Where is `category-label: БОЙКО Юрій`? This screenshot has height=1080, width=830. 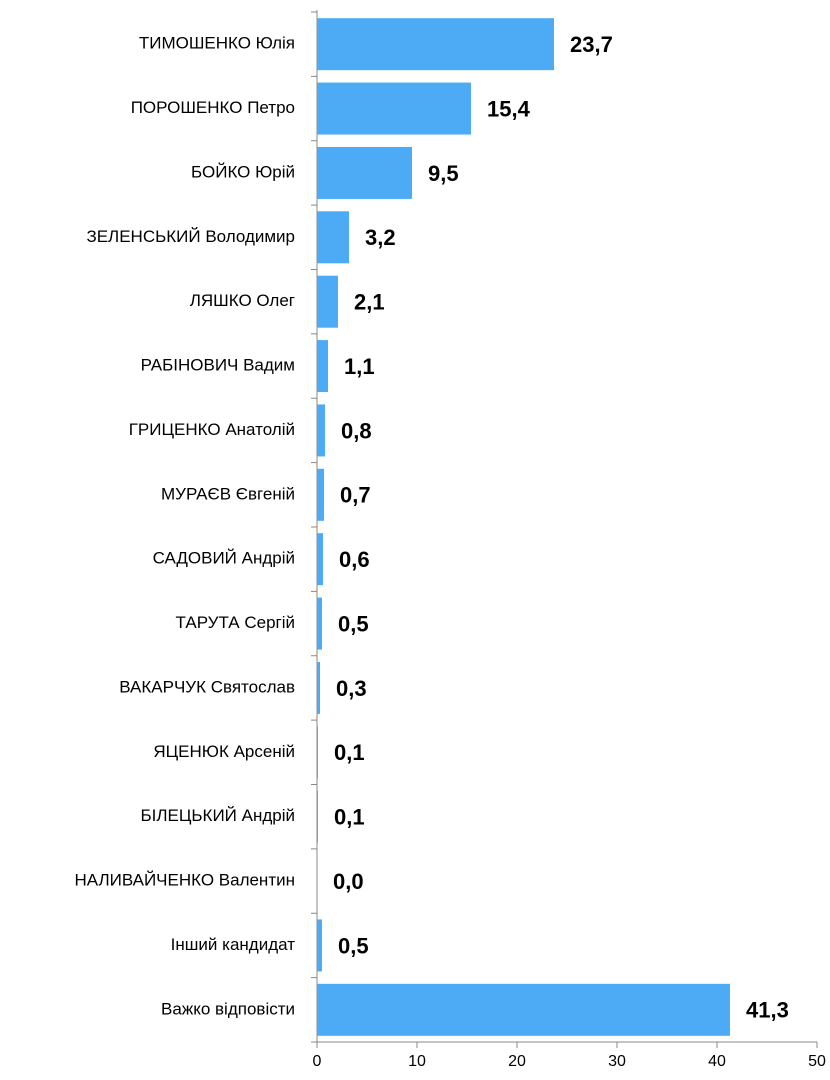 category-label: БОЙКО Юрій is located at coordinates (243, 171).